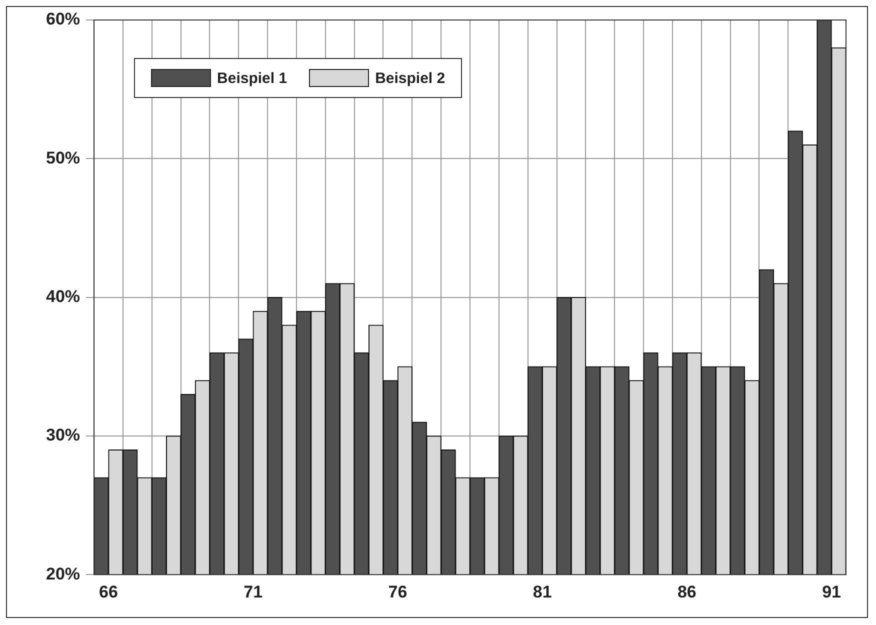 This screenshot has height=625, width=876. Describe the element at coordinates (542, 592) in the screenshot. I see `x-tick-label: 81` at that location.